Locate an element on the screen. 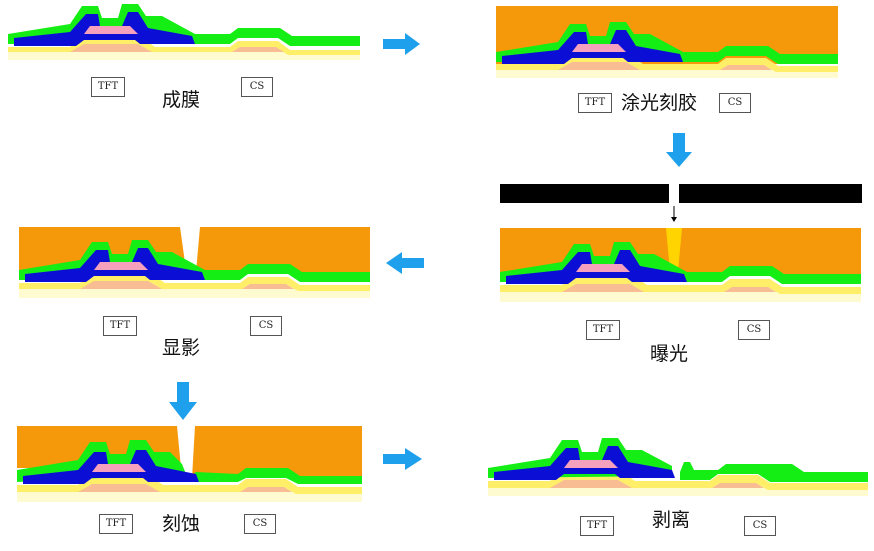  panel-etch is located at coordinates (189, 464).